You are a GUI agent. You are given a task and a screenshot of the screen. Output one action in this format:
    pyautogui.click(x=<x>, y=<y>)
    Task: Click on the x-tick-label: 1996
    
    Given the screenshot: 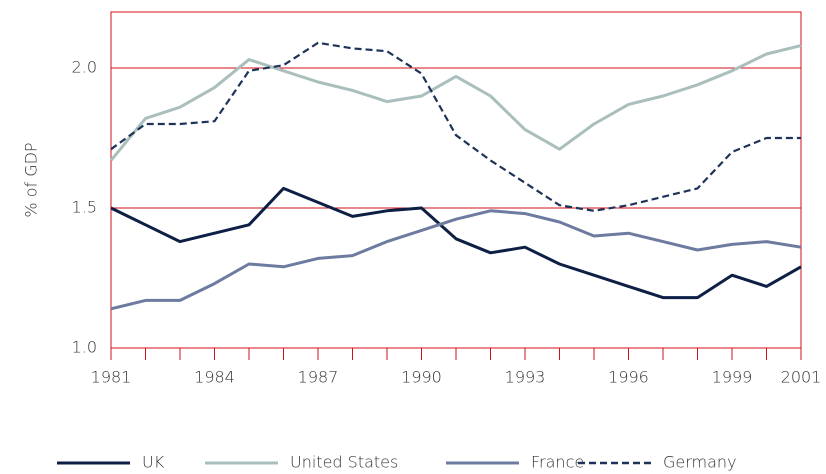 What is the action you would take?
    pyautogui.click(x=628, y=377)
    